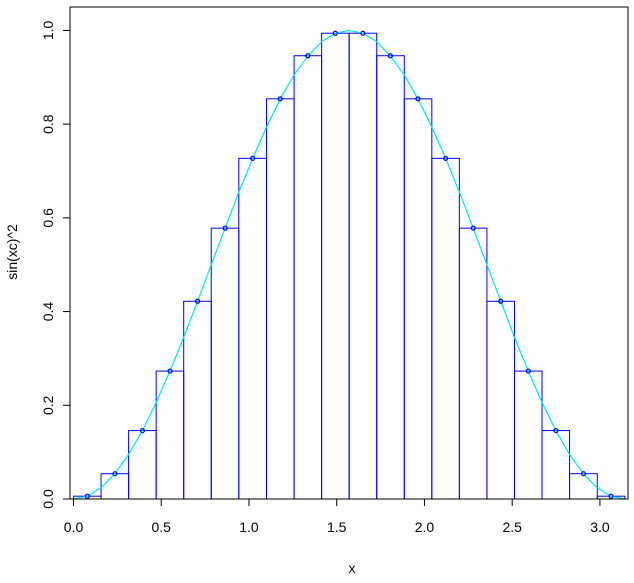  What do you see at coordinates (74, 527) in the screenshot?
I see `x-tick-label: 0.0` at bounding box center [74, 527].